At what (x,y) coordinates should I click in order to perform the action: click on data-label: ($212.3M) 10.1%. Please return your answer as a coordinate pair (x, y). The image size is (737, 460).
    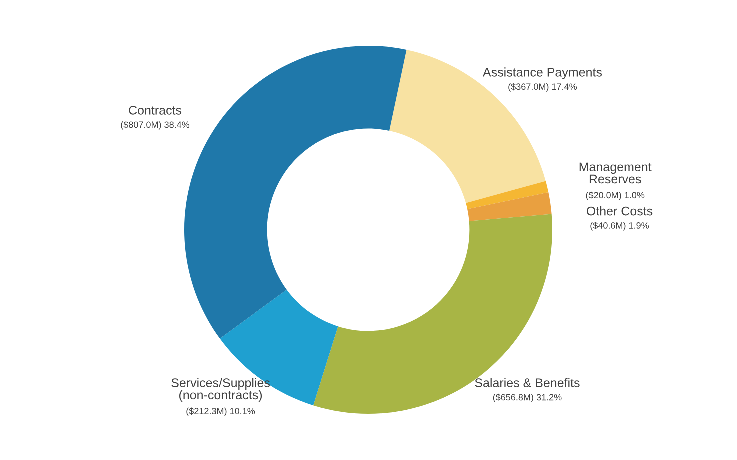
    Looking at the image, I should click on (221, 412).